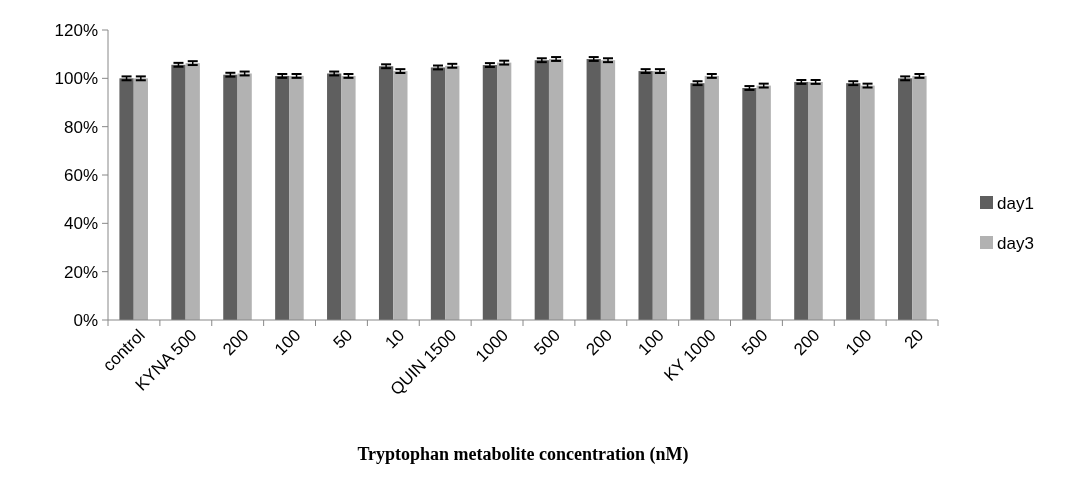 The width and height of the screenshot is (1066, 478). What do you see at coordinates (1015, 203) in the screenshot?
I see `legend-label: day1` at bounding box center [1015, 203].